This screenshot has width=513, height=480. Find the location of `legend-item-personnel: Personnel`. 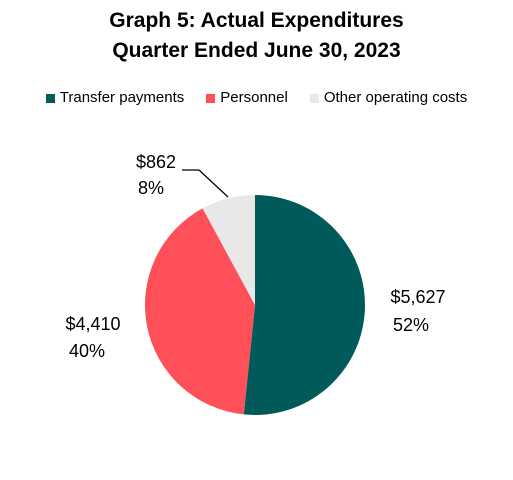

legend-item-personnel: Personnel is located at coordinates (247, 98).